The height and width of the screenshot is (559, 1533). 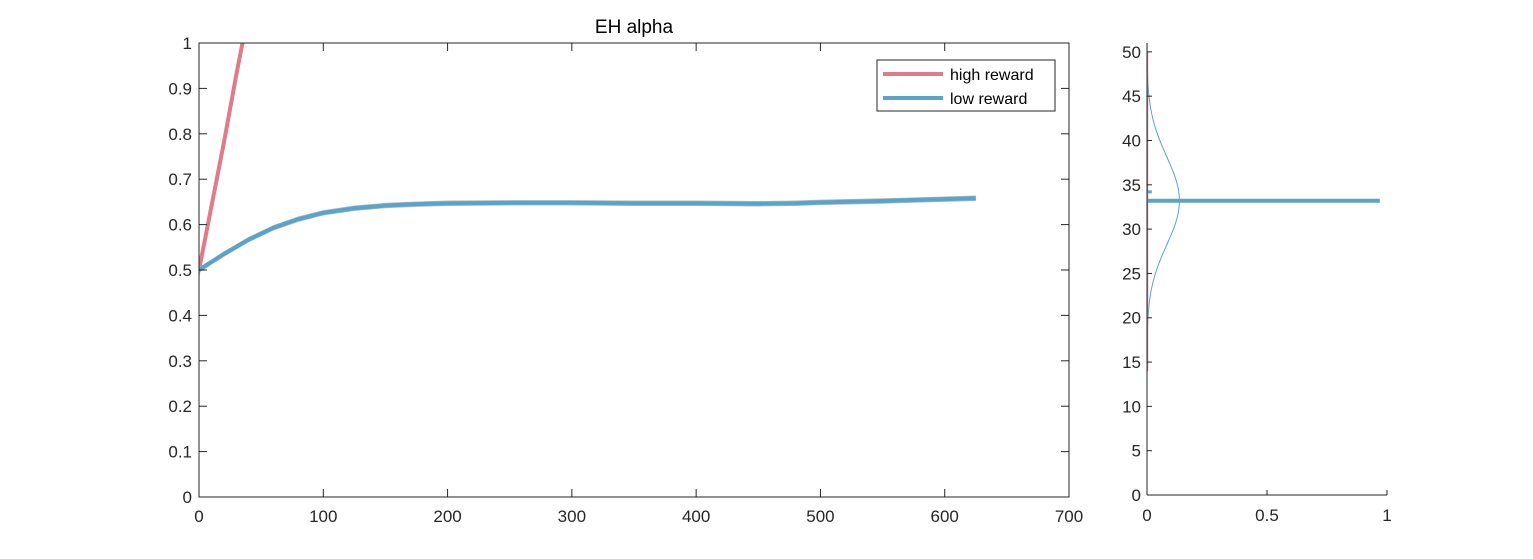 What do you see at coordinates (1131, 185) in the screenshot?
I see `side-y-tick-label: 35` at bounding box center [1131, 185].